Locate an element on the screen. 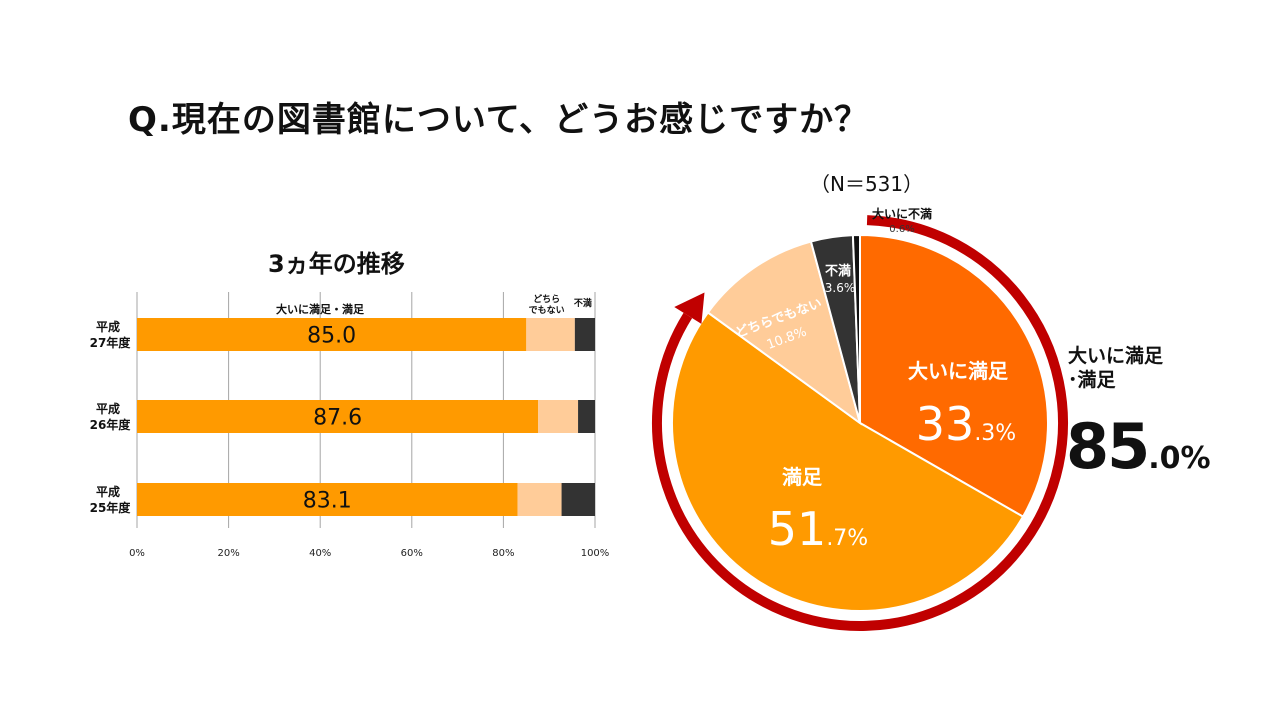  bar-value-label: 83.1 is located at coordinates (327, 501).